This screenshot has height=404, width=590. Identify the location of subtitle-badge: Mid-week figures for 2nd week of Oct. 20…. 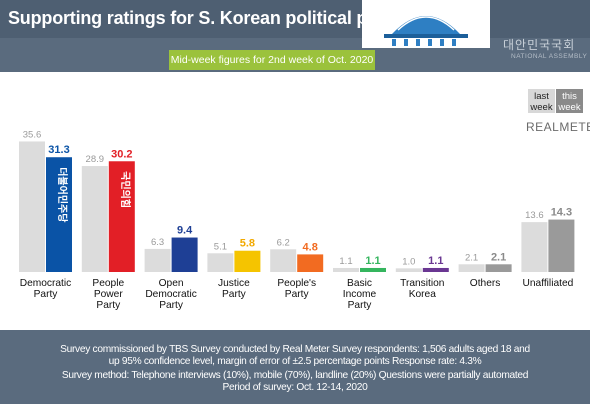
(272, 60).